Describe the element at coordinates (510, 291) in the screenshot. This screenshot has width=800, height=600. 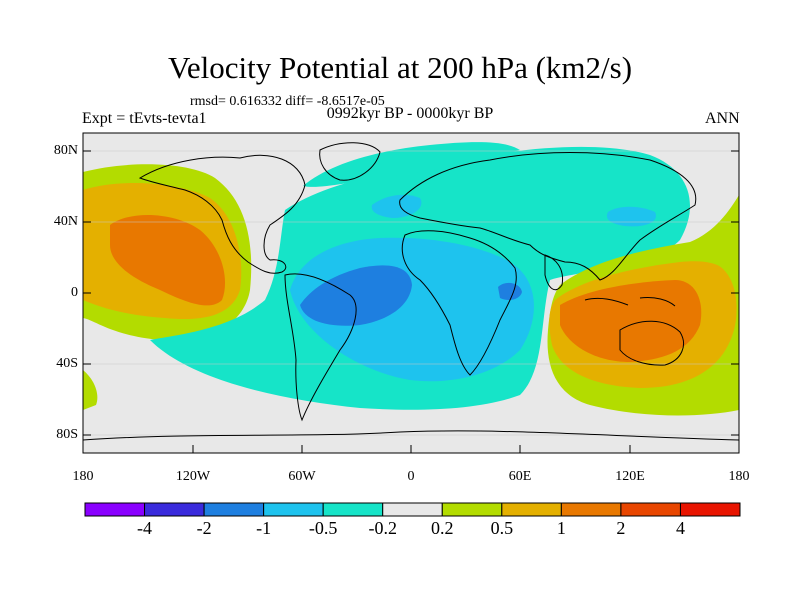
I see `region-africa-blue` at that location.